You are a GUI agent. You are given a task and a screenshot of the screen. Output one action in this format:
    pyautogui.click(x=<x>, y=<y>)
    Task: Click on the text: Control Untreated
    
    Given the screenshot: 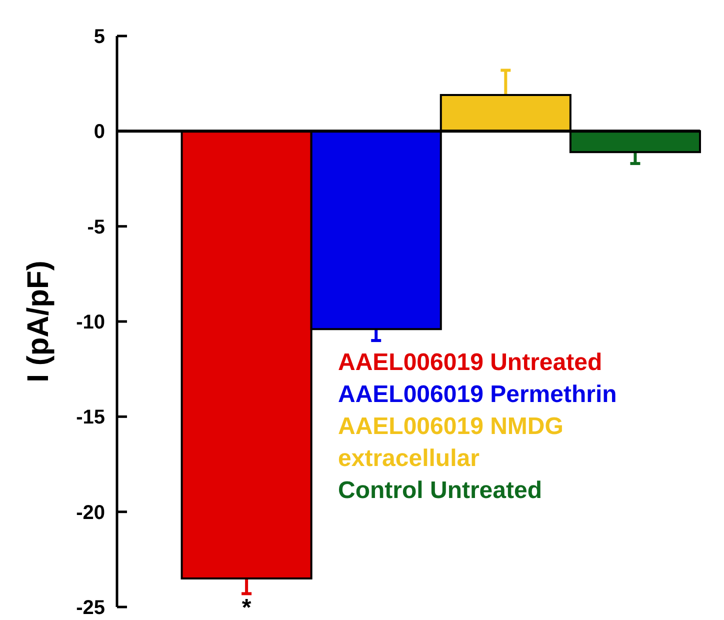 What is the action you would take?
    pyautogui.click(x=440, y=490)
    